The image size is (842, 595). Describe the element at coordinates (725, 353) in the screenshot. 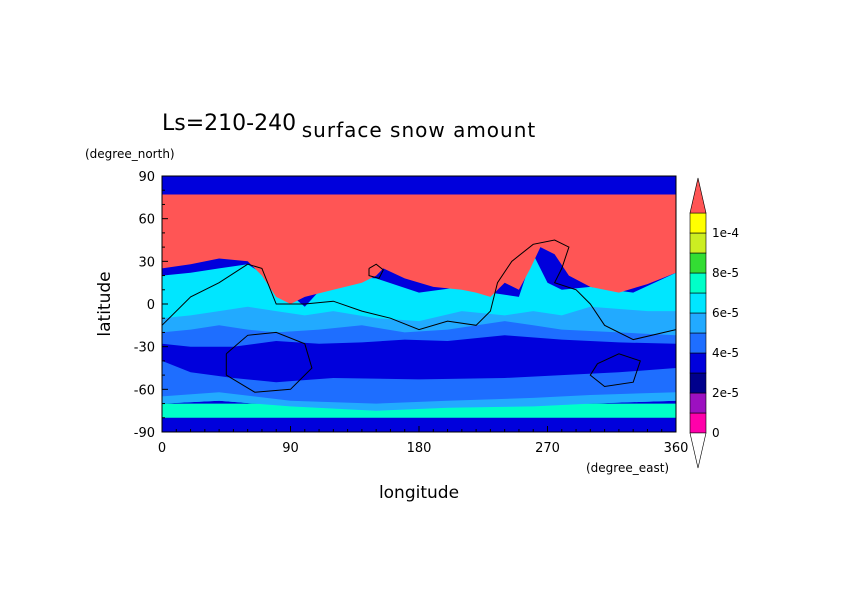

I see `colorbar-label: 4e-5` at that location.